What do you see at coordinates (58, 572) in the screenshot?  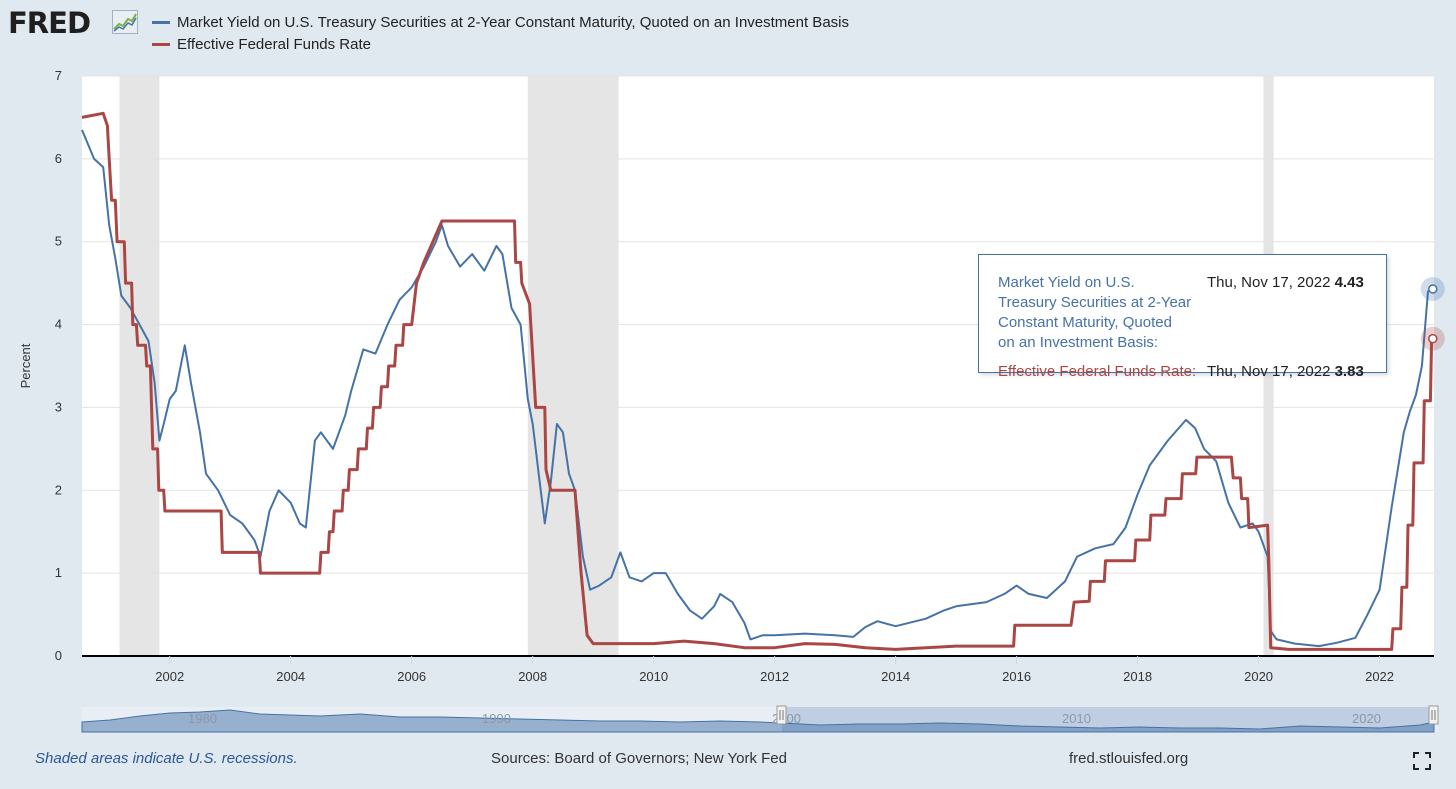 I see `y-tick-label: 1` at bounding box center [58, 572].